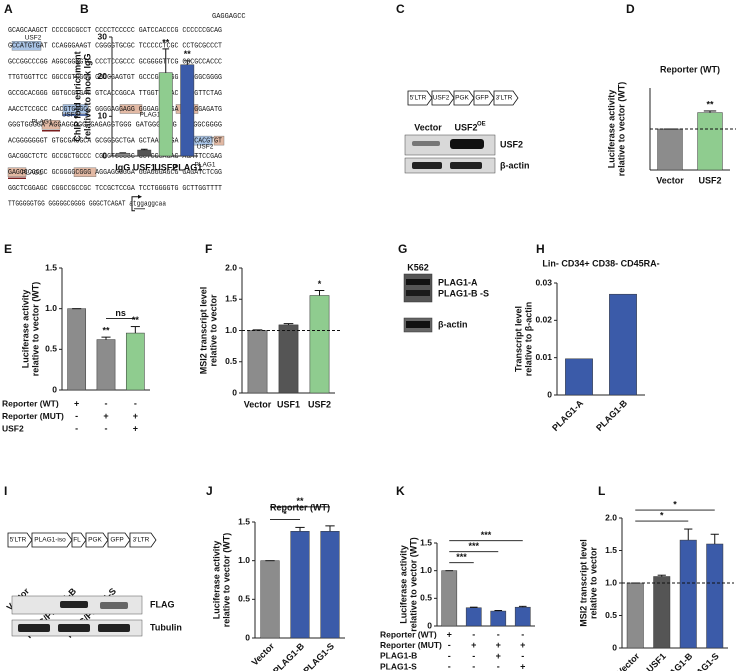 This screenshot has height=671, width=748. What do you see at coordinates (103, 36) in the screenshot?
I see `y-tick-label: 30` at bounding box center [103, 36].